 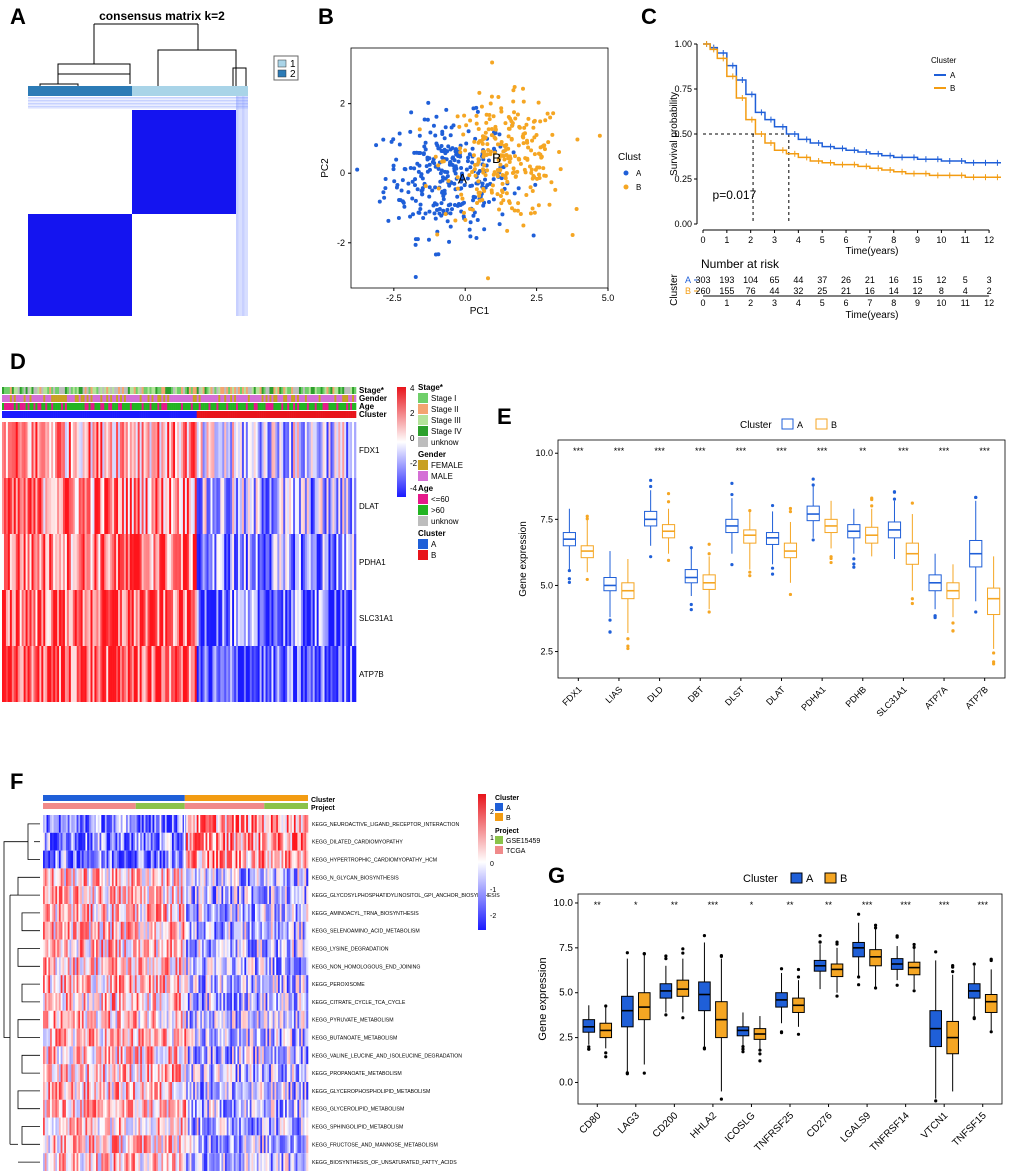 What do you see at coordinates (668, 502) in the screenshot?
I see `outlier-point` at bounding box center [668, 502].